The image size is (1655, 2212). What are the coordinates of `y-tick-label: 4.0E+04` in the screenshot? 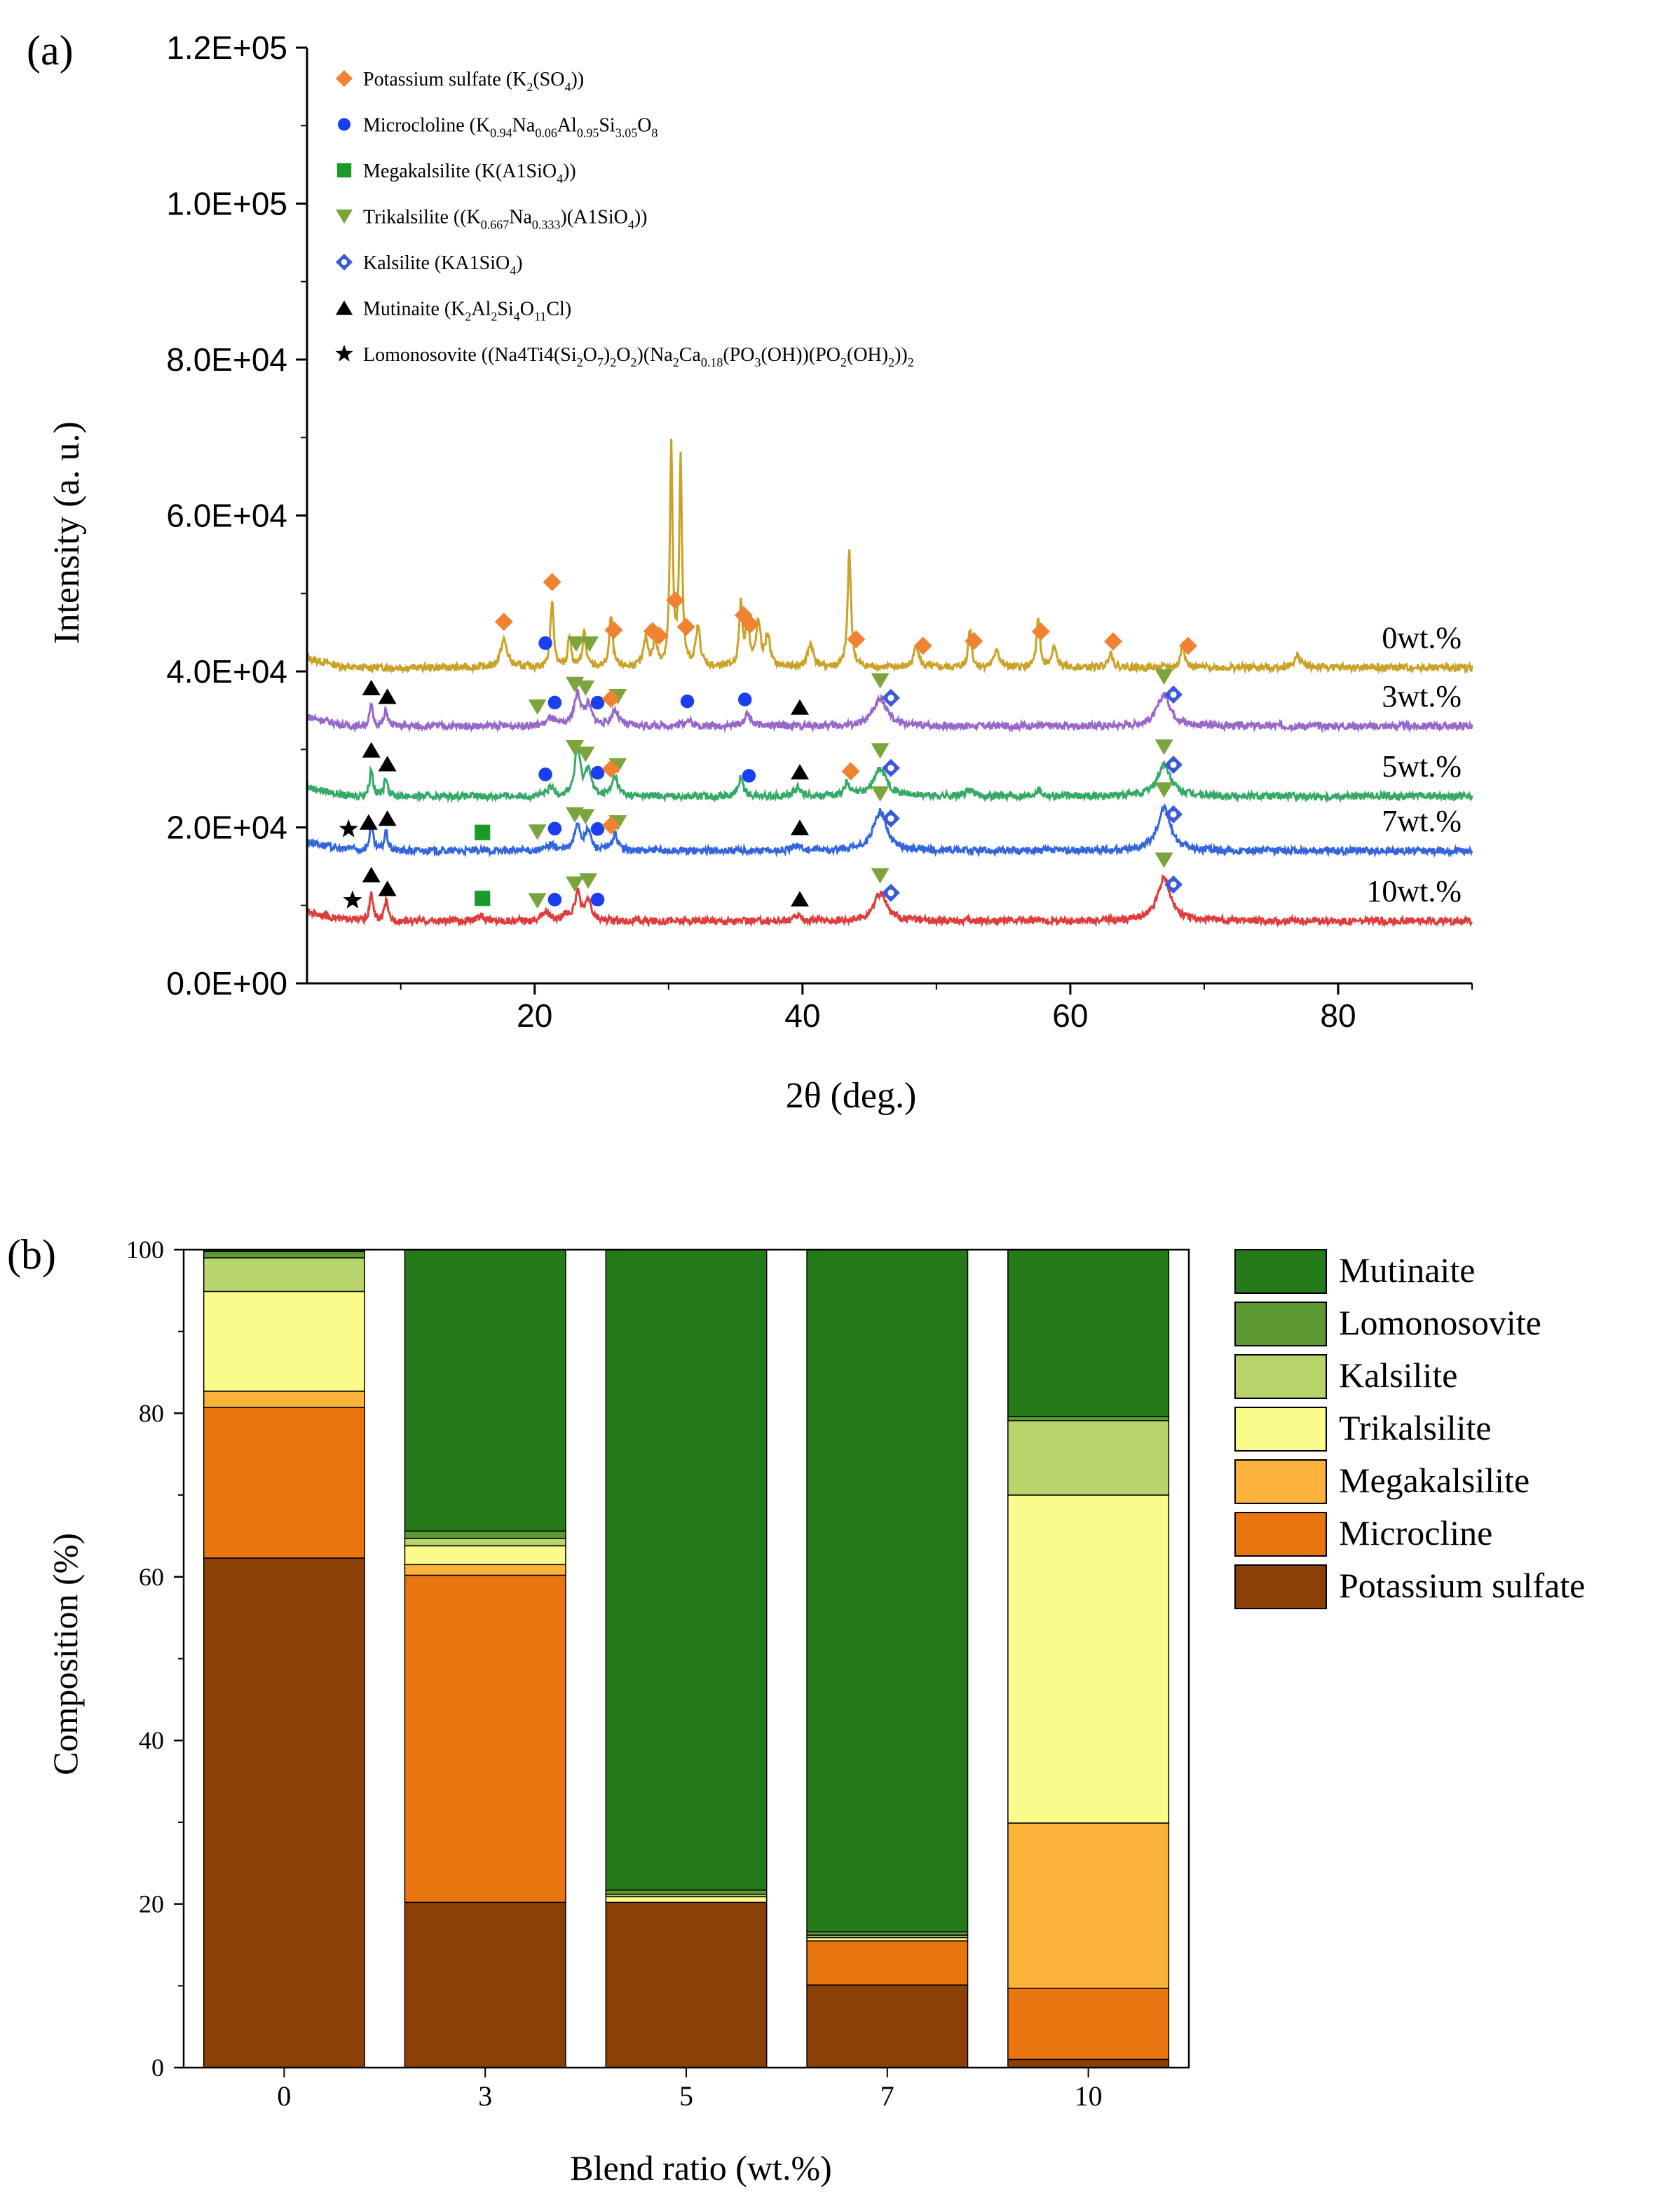 It's located at (226, 671).